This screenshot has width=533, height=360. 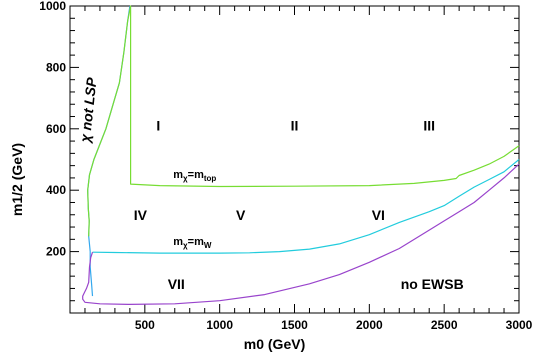 I want to click on annotations: χ not LSP mχ=mtop mχ=mW, so click(x=147, y=163).